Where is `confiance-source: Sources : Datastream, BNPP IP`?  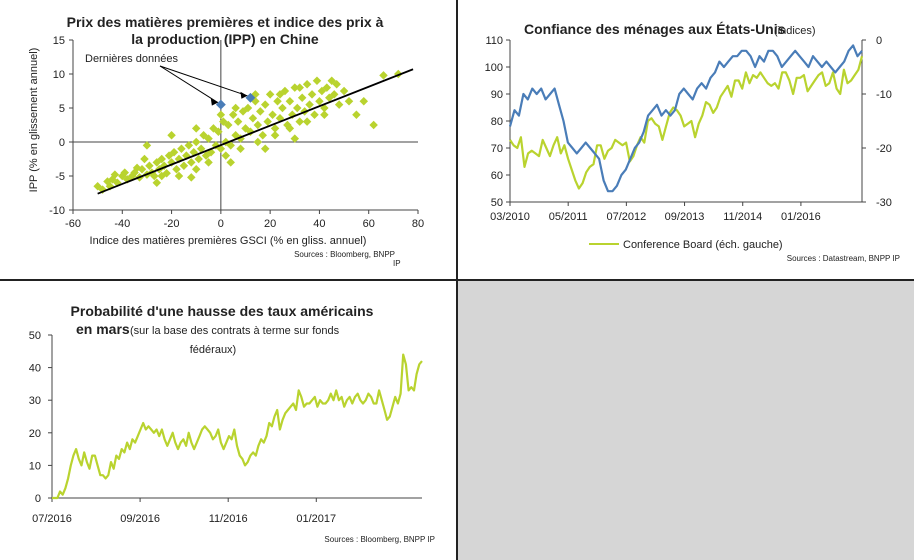
confiance-source: Sources : Datastream, BNPP IP is located at coordinates (843, 258).